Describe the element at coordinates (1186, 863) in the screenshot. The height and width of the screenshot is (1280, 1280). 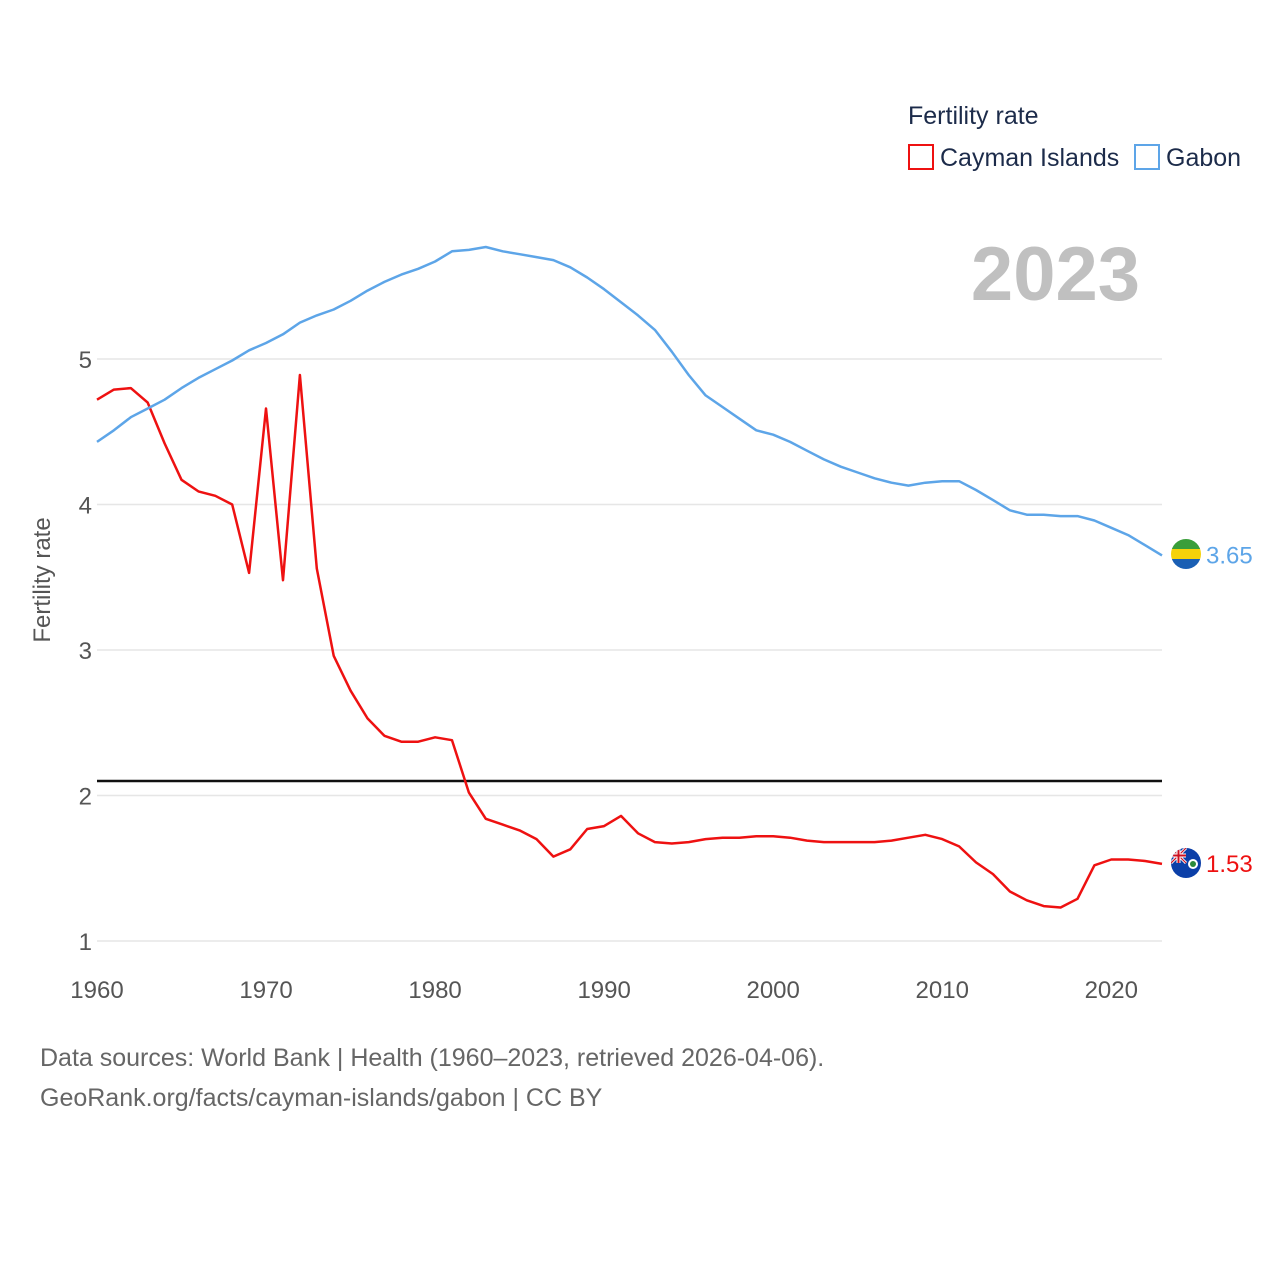
I see `cayman-islands-flag-icon` at that location.